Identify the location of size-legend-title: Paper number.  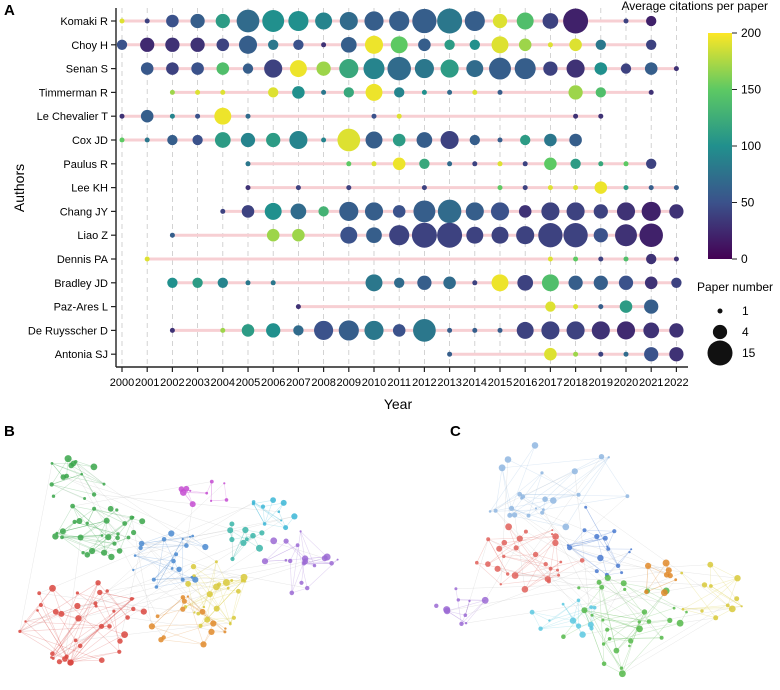
(735, 287).